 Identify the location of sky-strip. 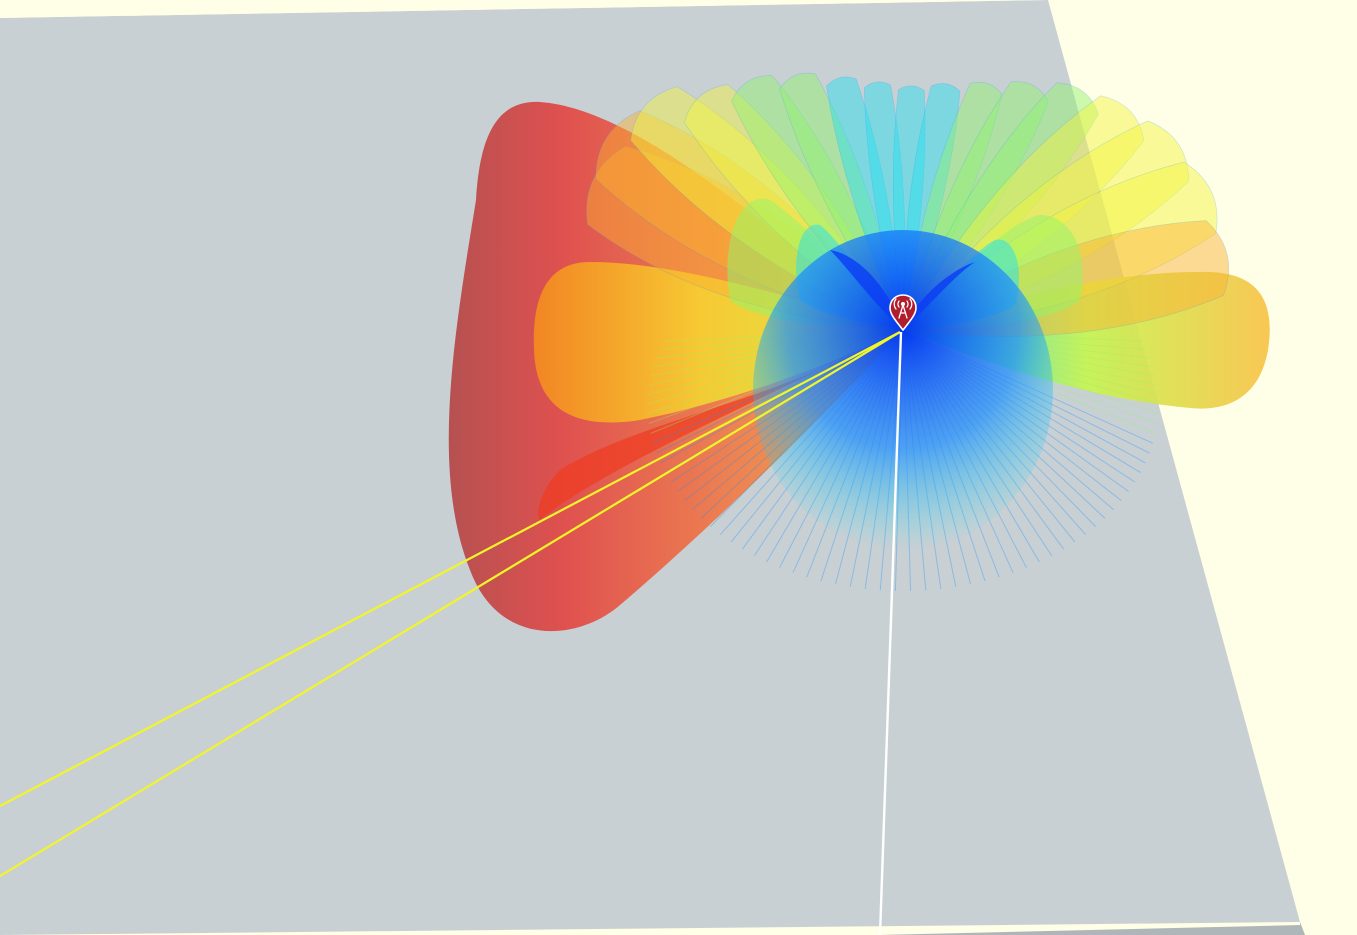
(524, 9).